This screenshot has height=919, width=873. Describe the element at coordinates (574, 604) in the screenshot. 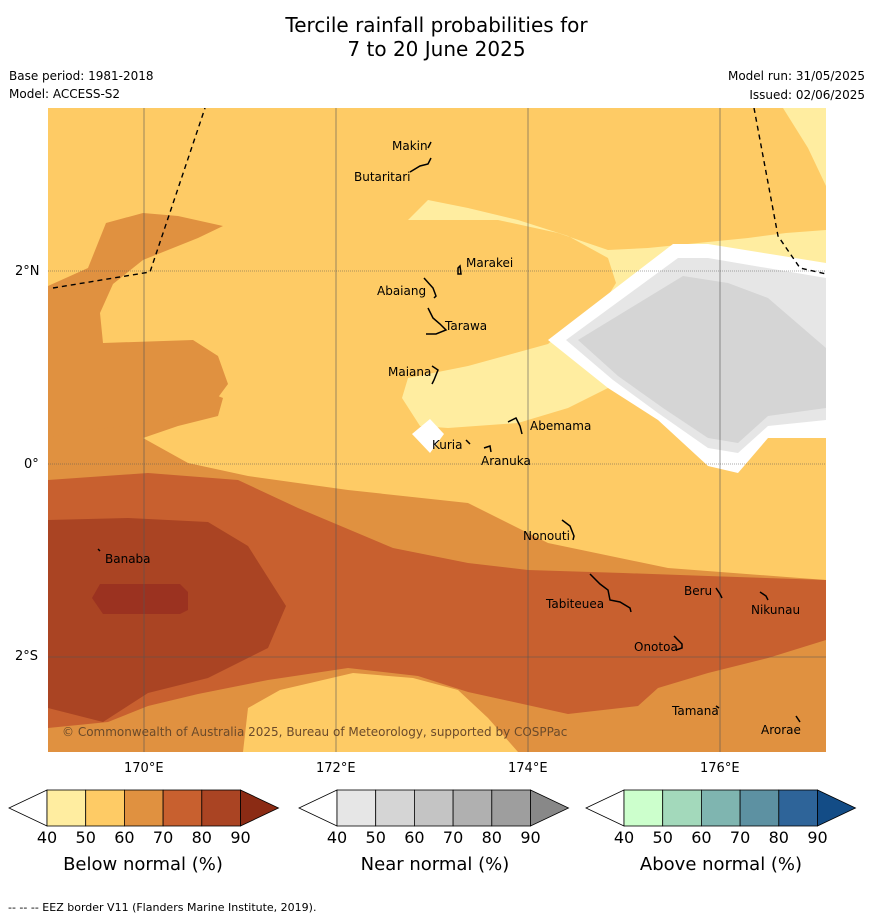

I see `label-tabiteuea: Tabiteuea` at that location.